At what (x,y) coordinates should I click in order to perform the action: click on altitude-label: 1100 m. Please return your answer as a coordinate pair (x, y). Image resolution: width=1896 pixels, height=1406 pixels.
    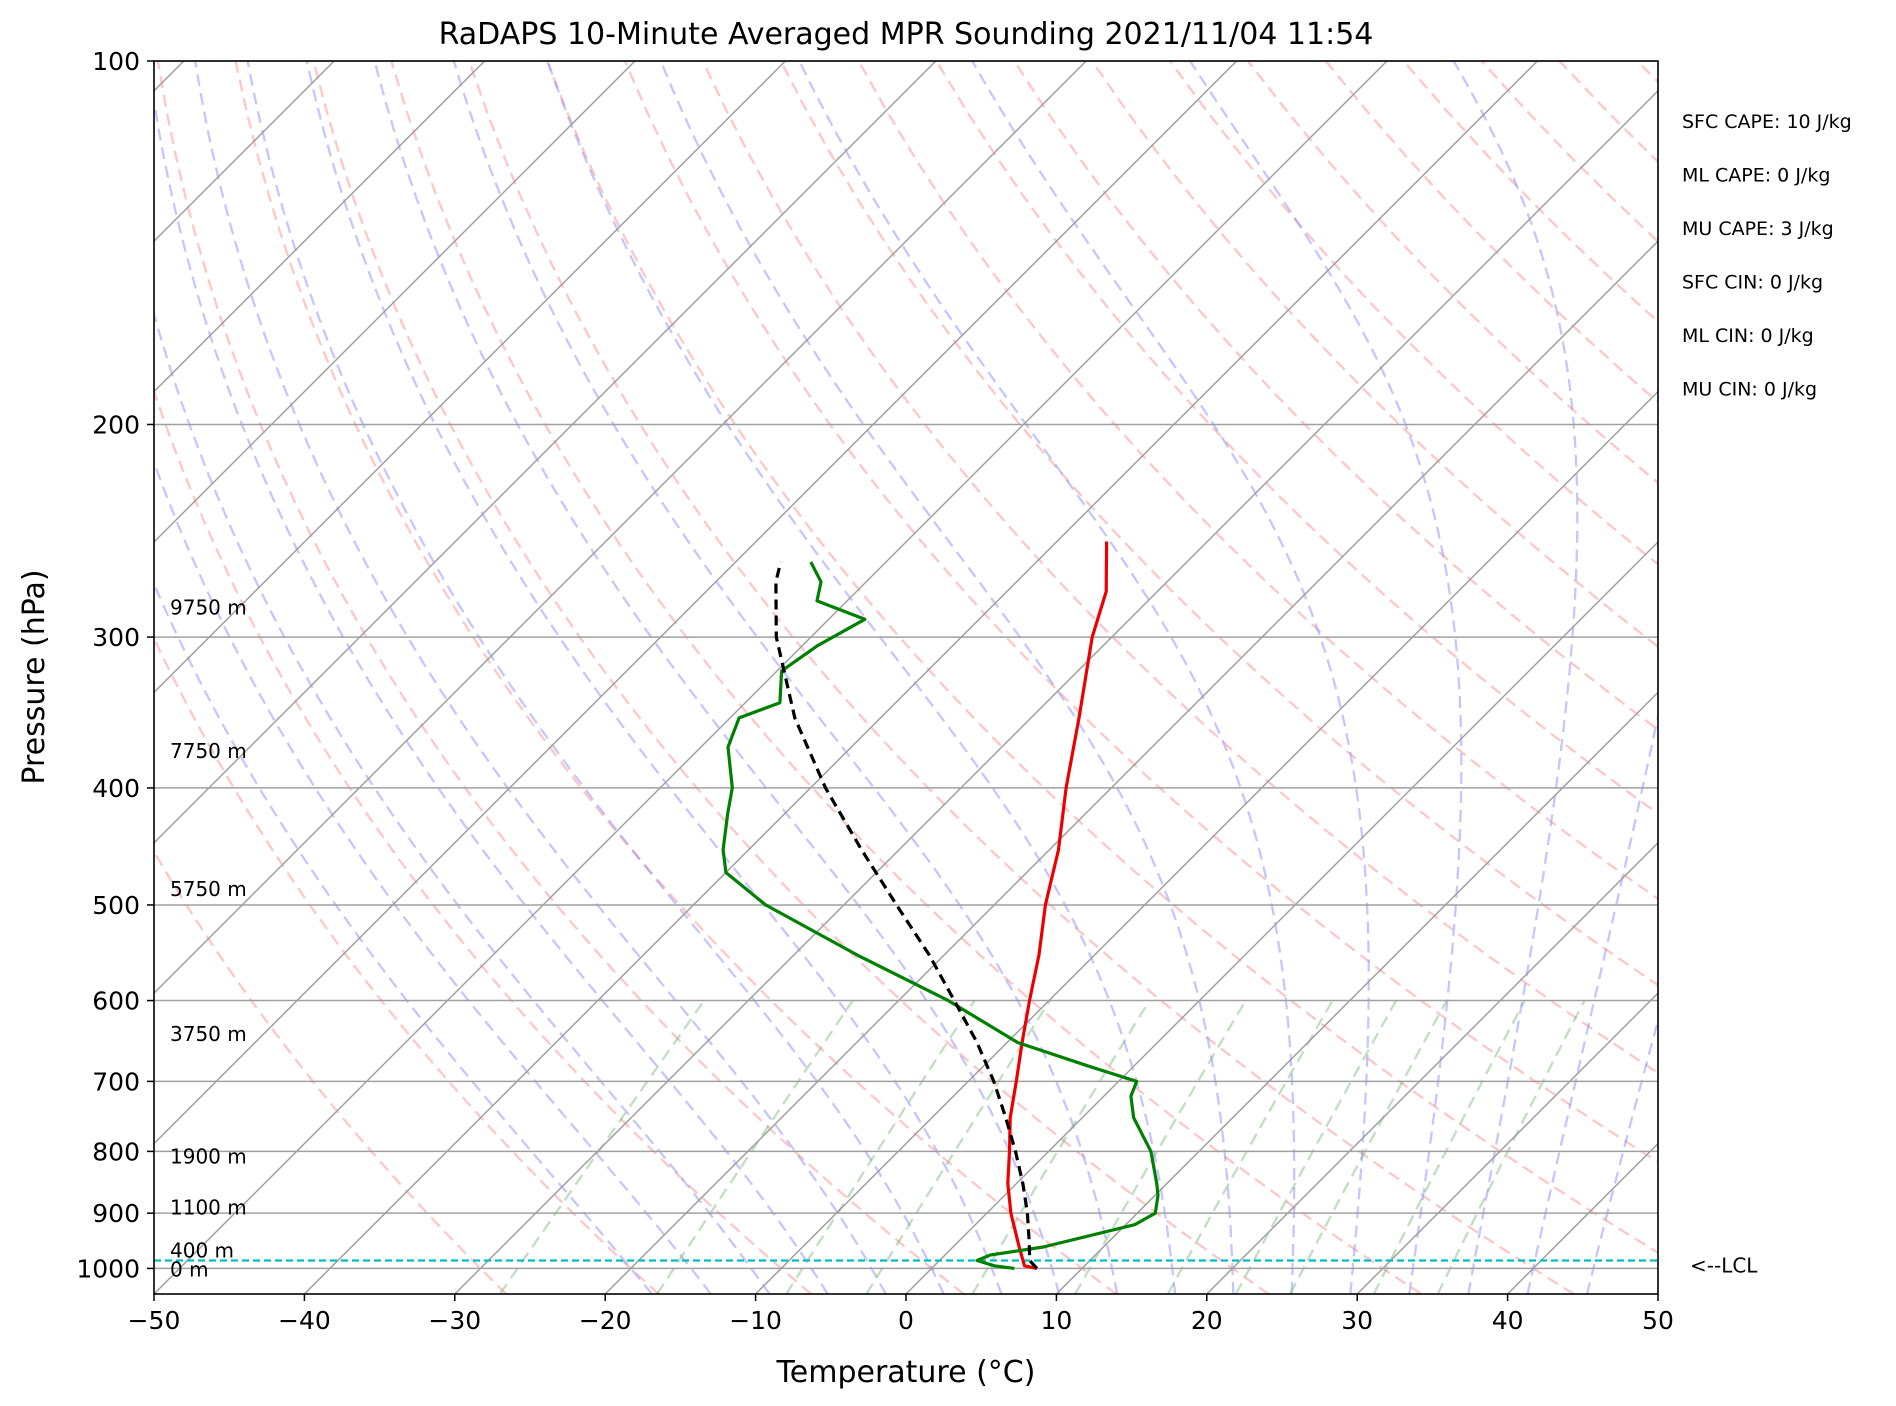
    Looking at the image, I should click on (208, 1208).